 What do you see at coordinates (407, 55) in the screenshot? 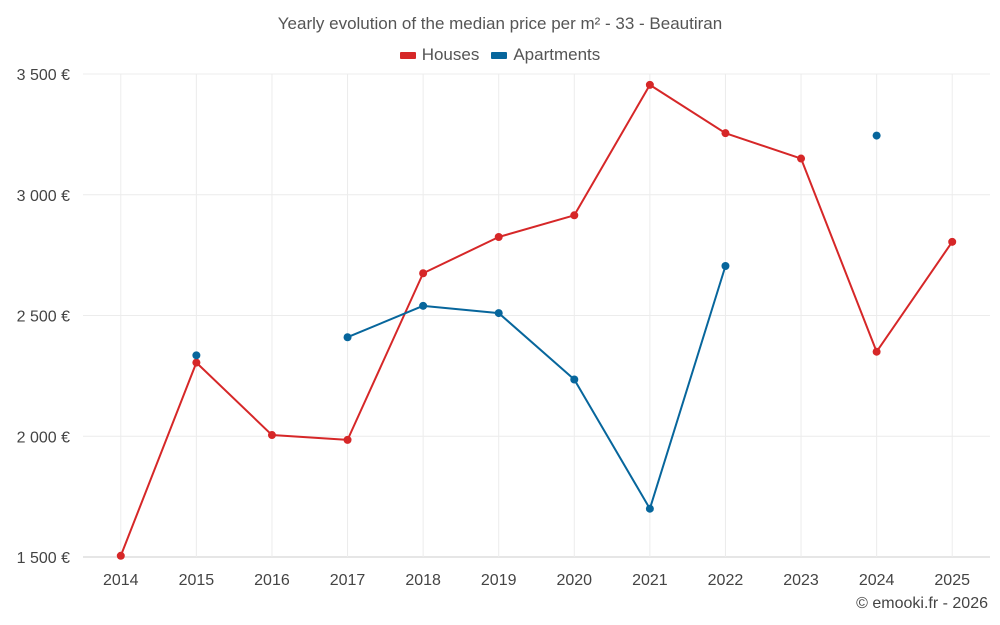
I see `legend-swatch-houses` at bounding box center [407, 55].